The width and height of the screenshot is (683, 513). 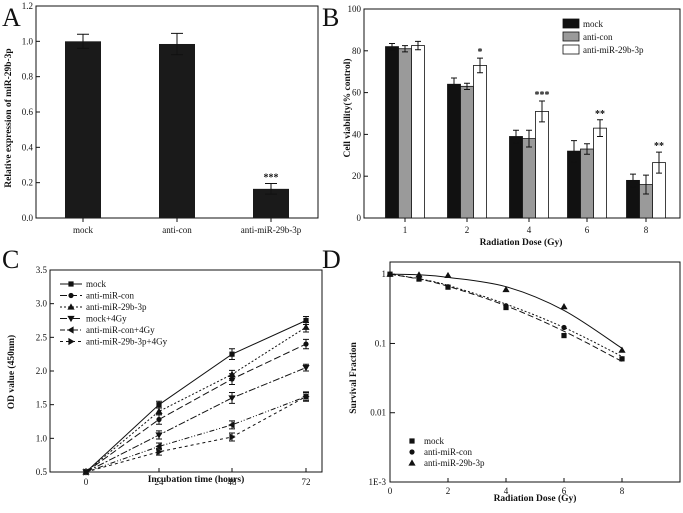 I want to click on chart-a-annotation: ***, so click(x=271, y=178).